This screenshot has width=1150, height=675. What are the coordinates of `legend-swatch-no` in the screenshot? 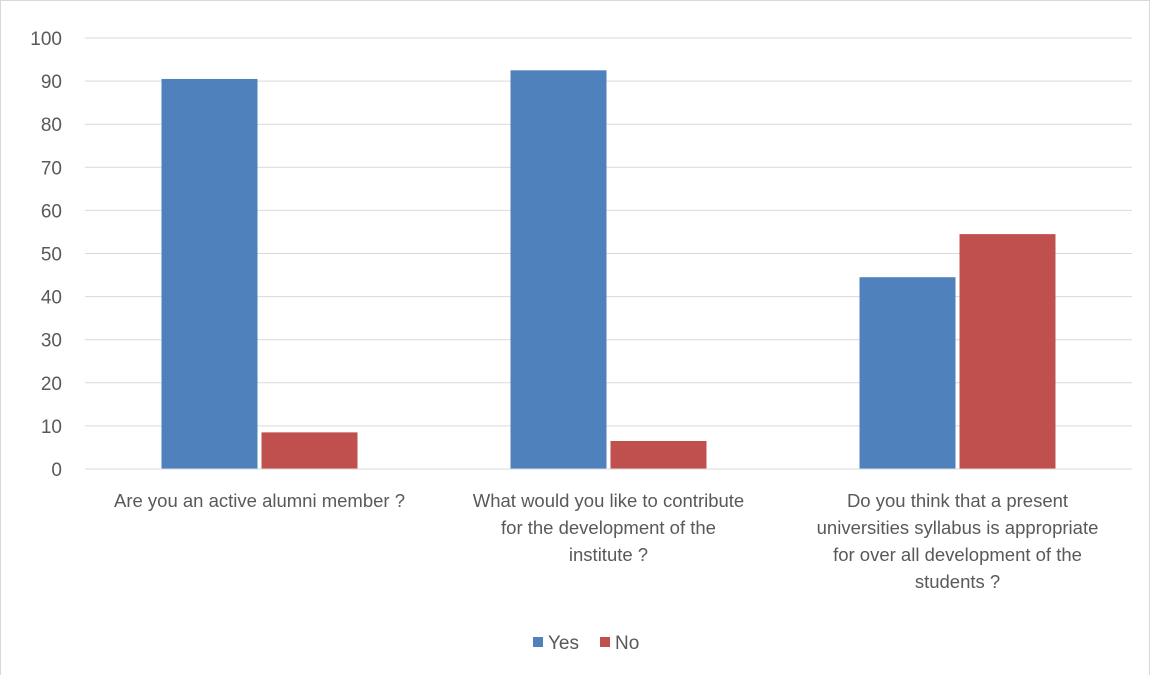 It's located at (605, 642).